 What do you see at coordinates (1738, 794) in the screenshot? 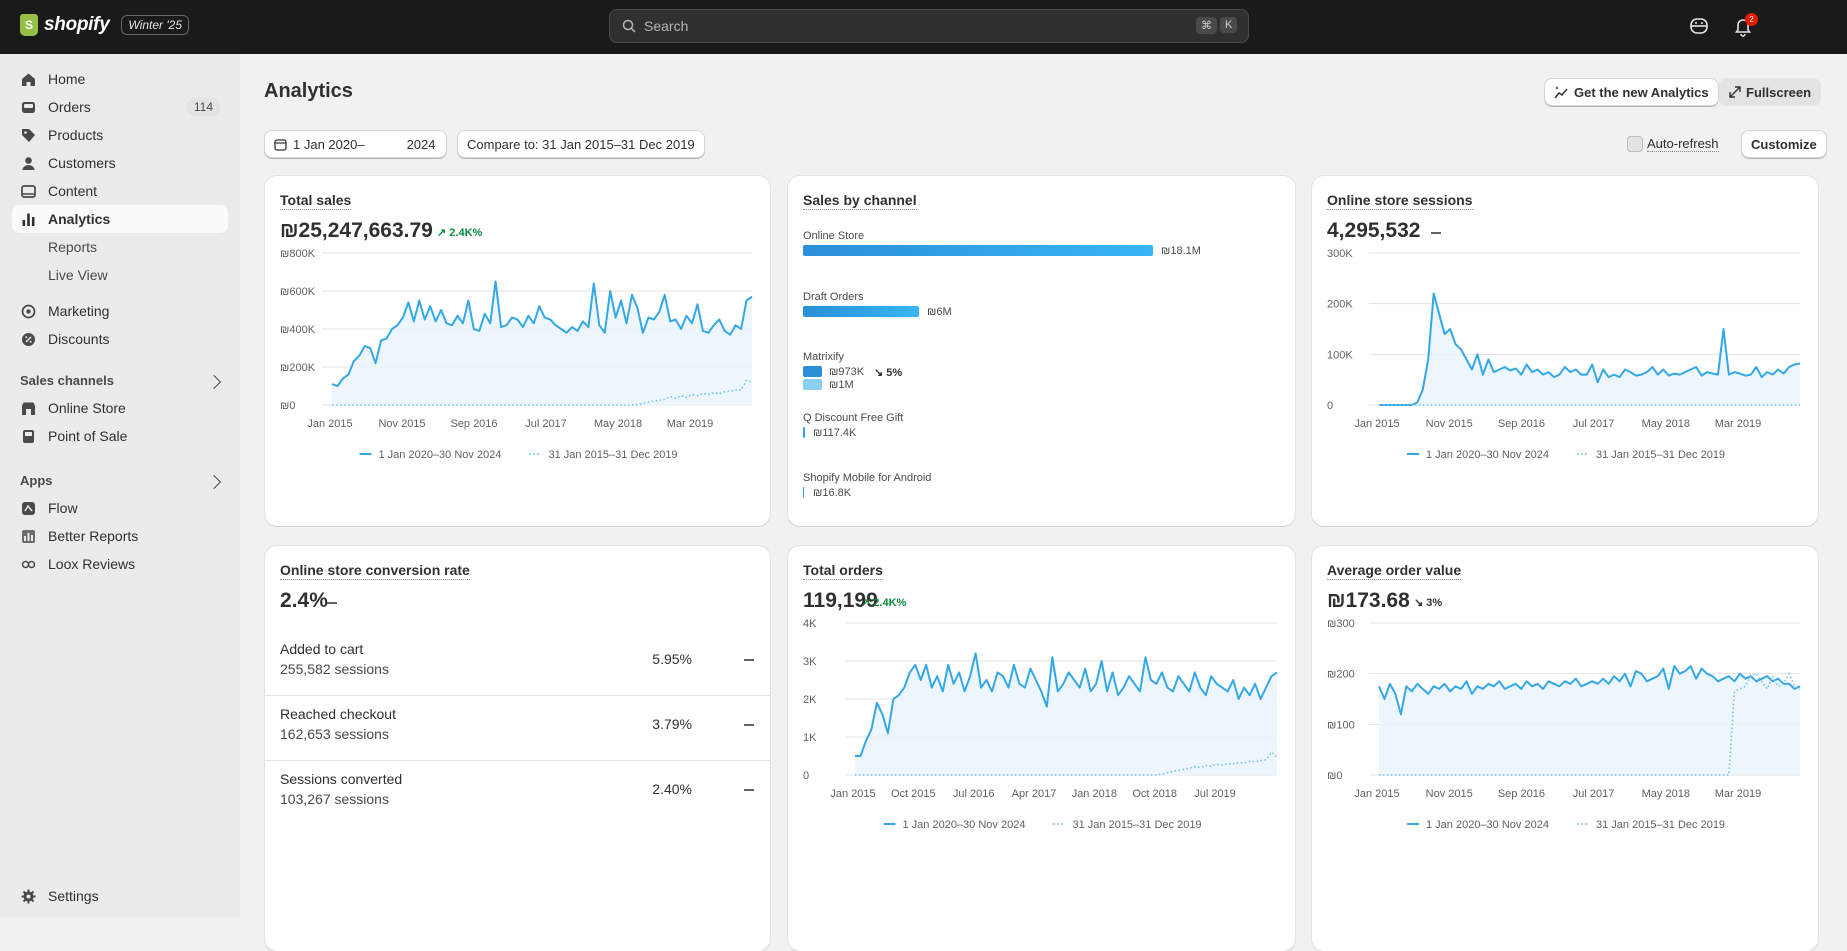
I see `x-tick-label: Mar 2019` at bounding box center [1738, 794].